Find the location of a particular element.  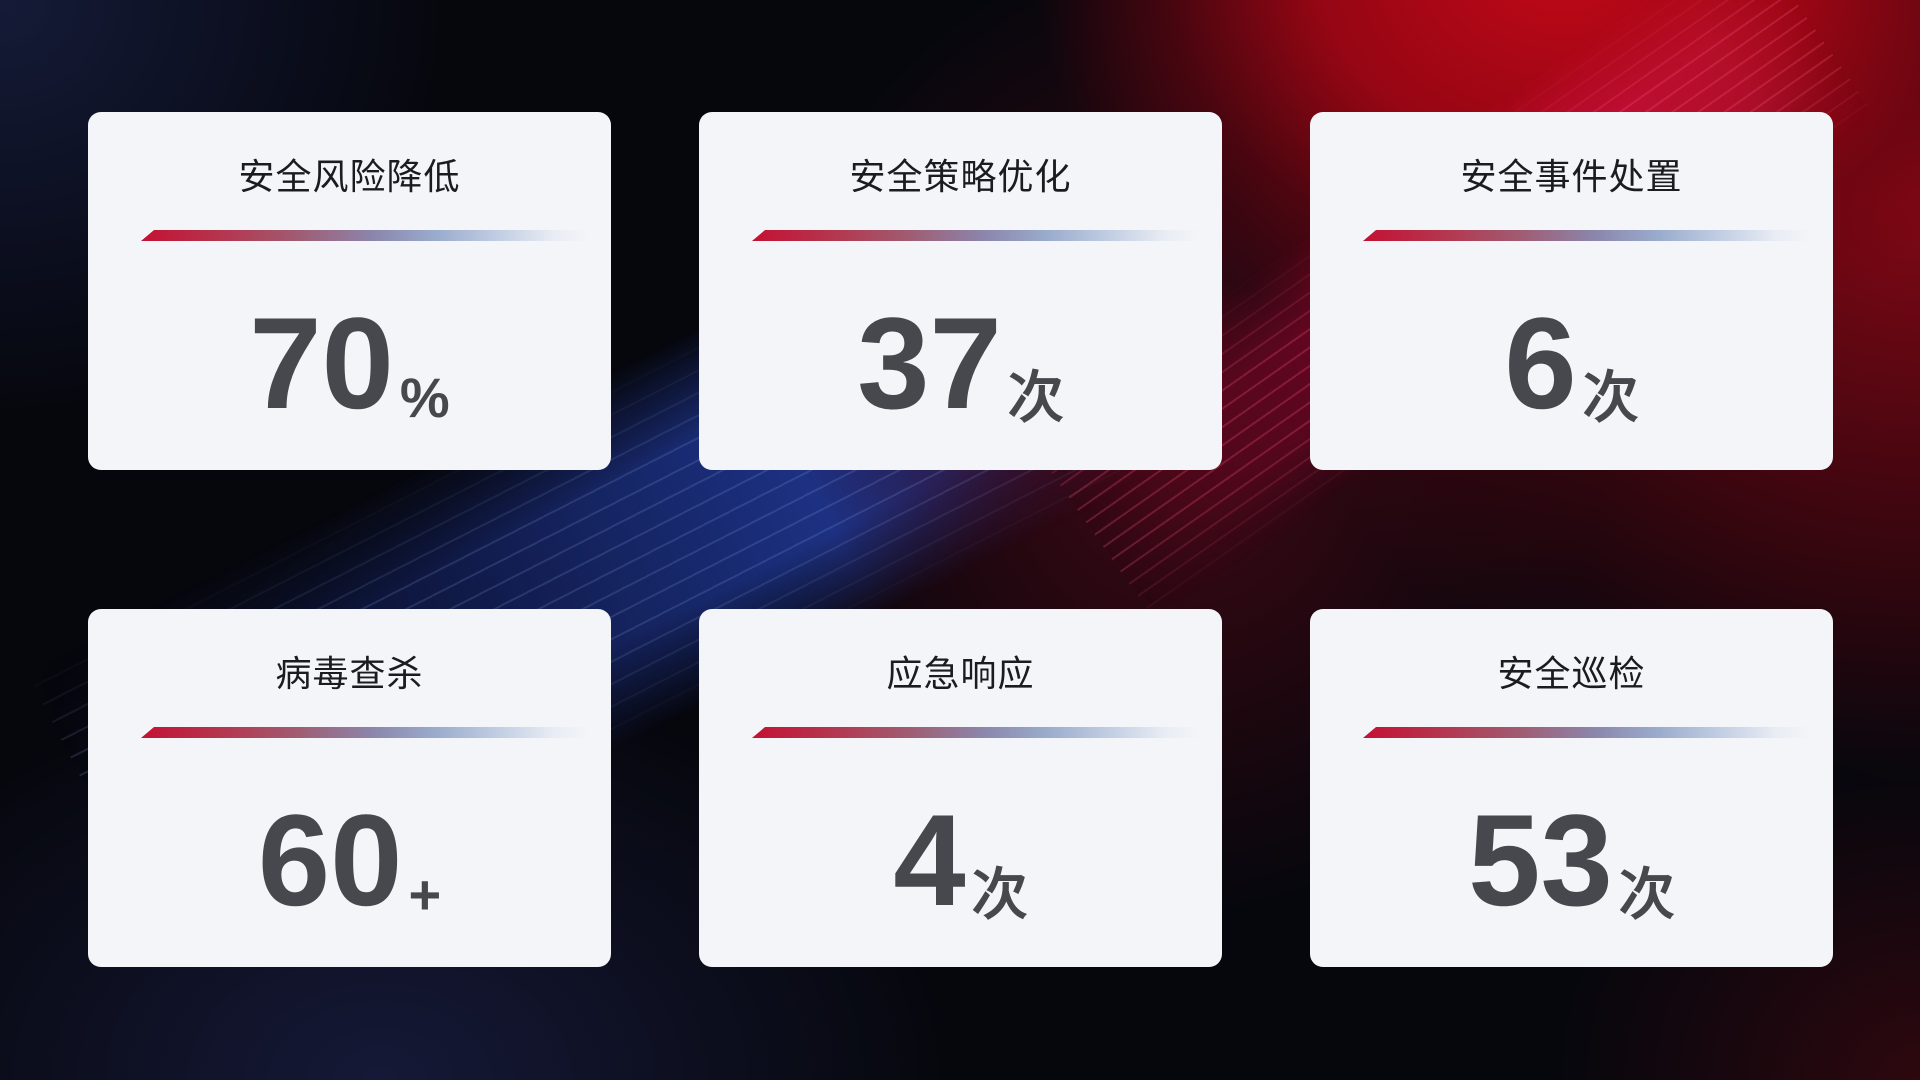

stat-value-row: 37 次 is located at coordinates (960, 363).